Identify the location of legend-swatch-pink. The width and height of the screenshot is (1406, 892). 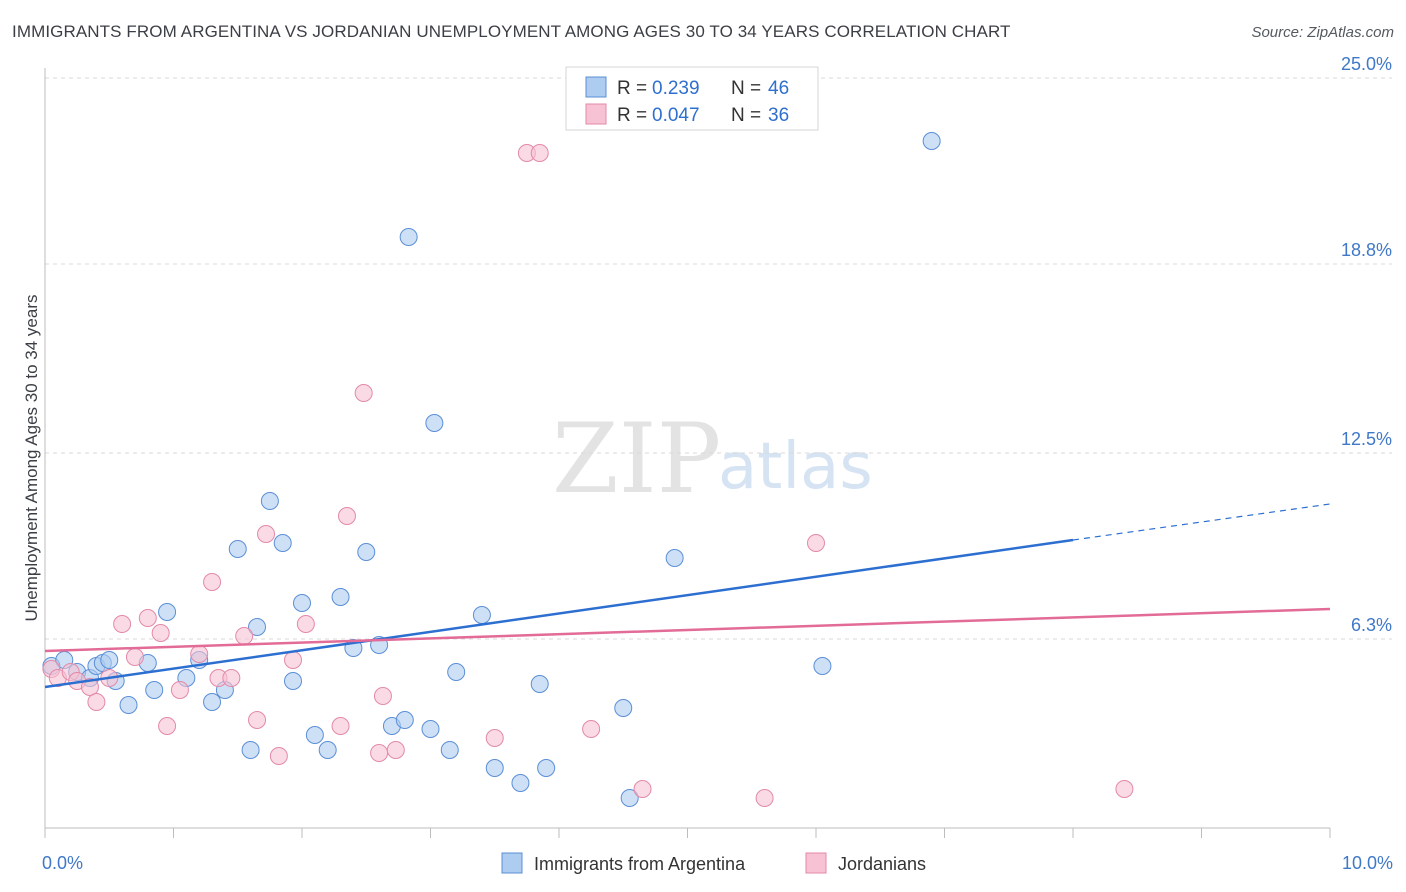
(596, 114).